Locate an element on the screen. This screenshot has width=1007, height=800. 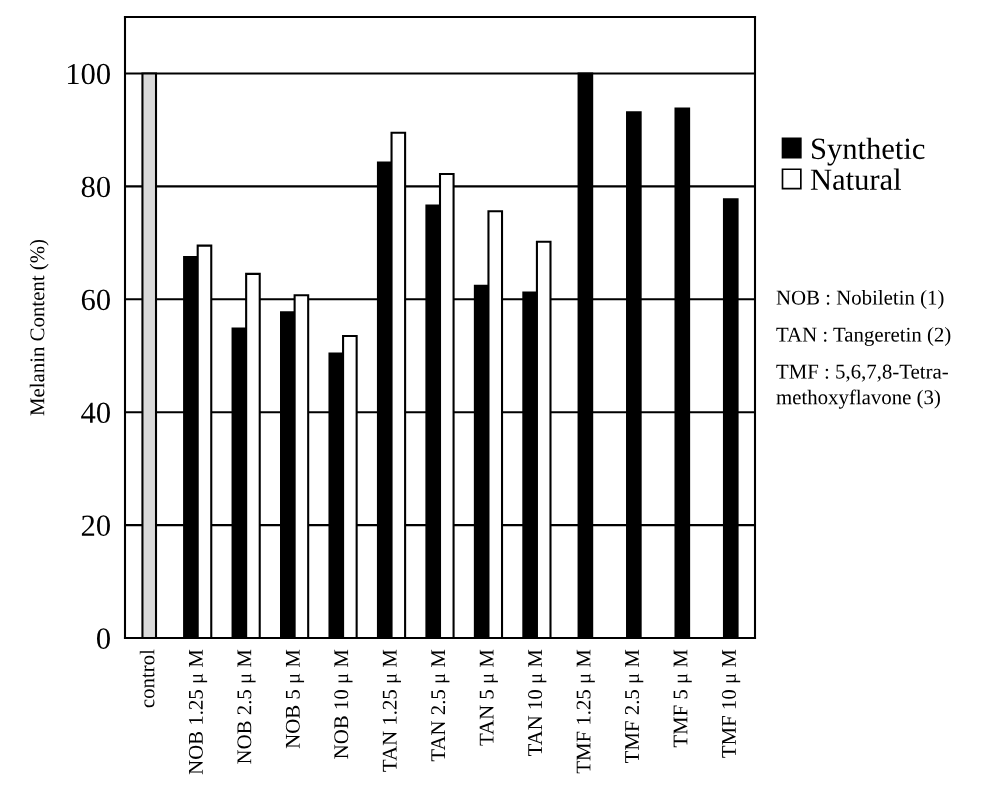
x-tick-label: TAN 5 μ M is located at coordinates (488, 697).